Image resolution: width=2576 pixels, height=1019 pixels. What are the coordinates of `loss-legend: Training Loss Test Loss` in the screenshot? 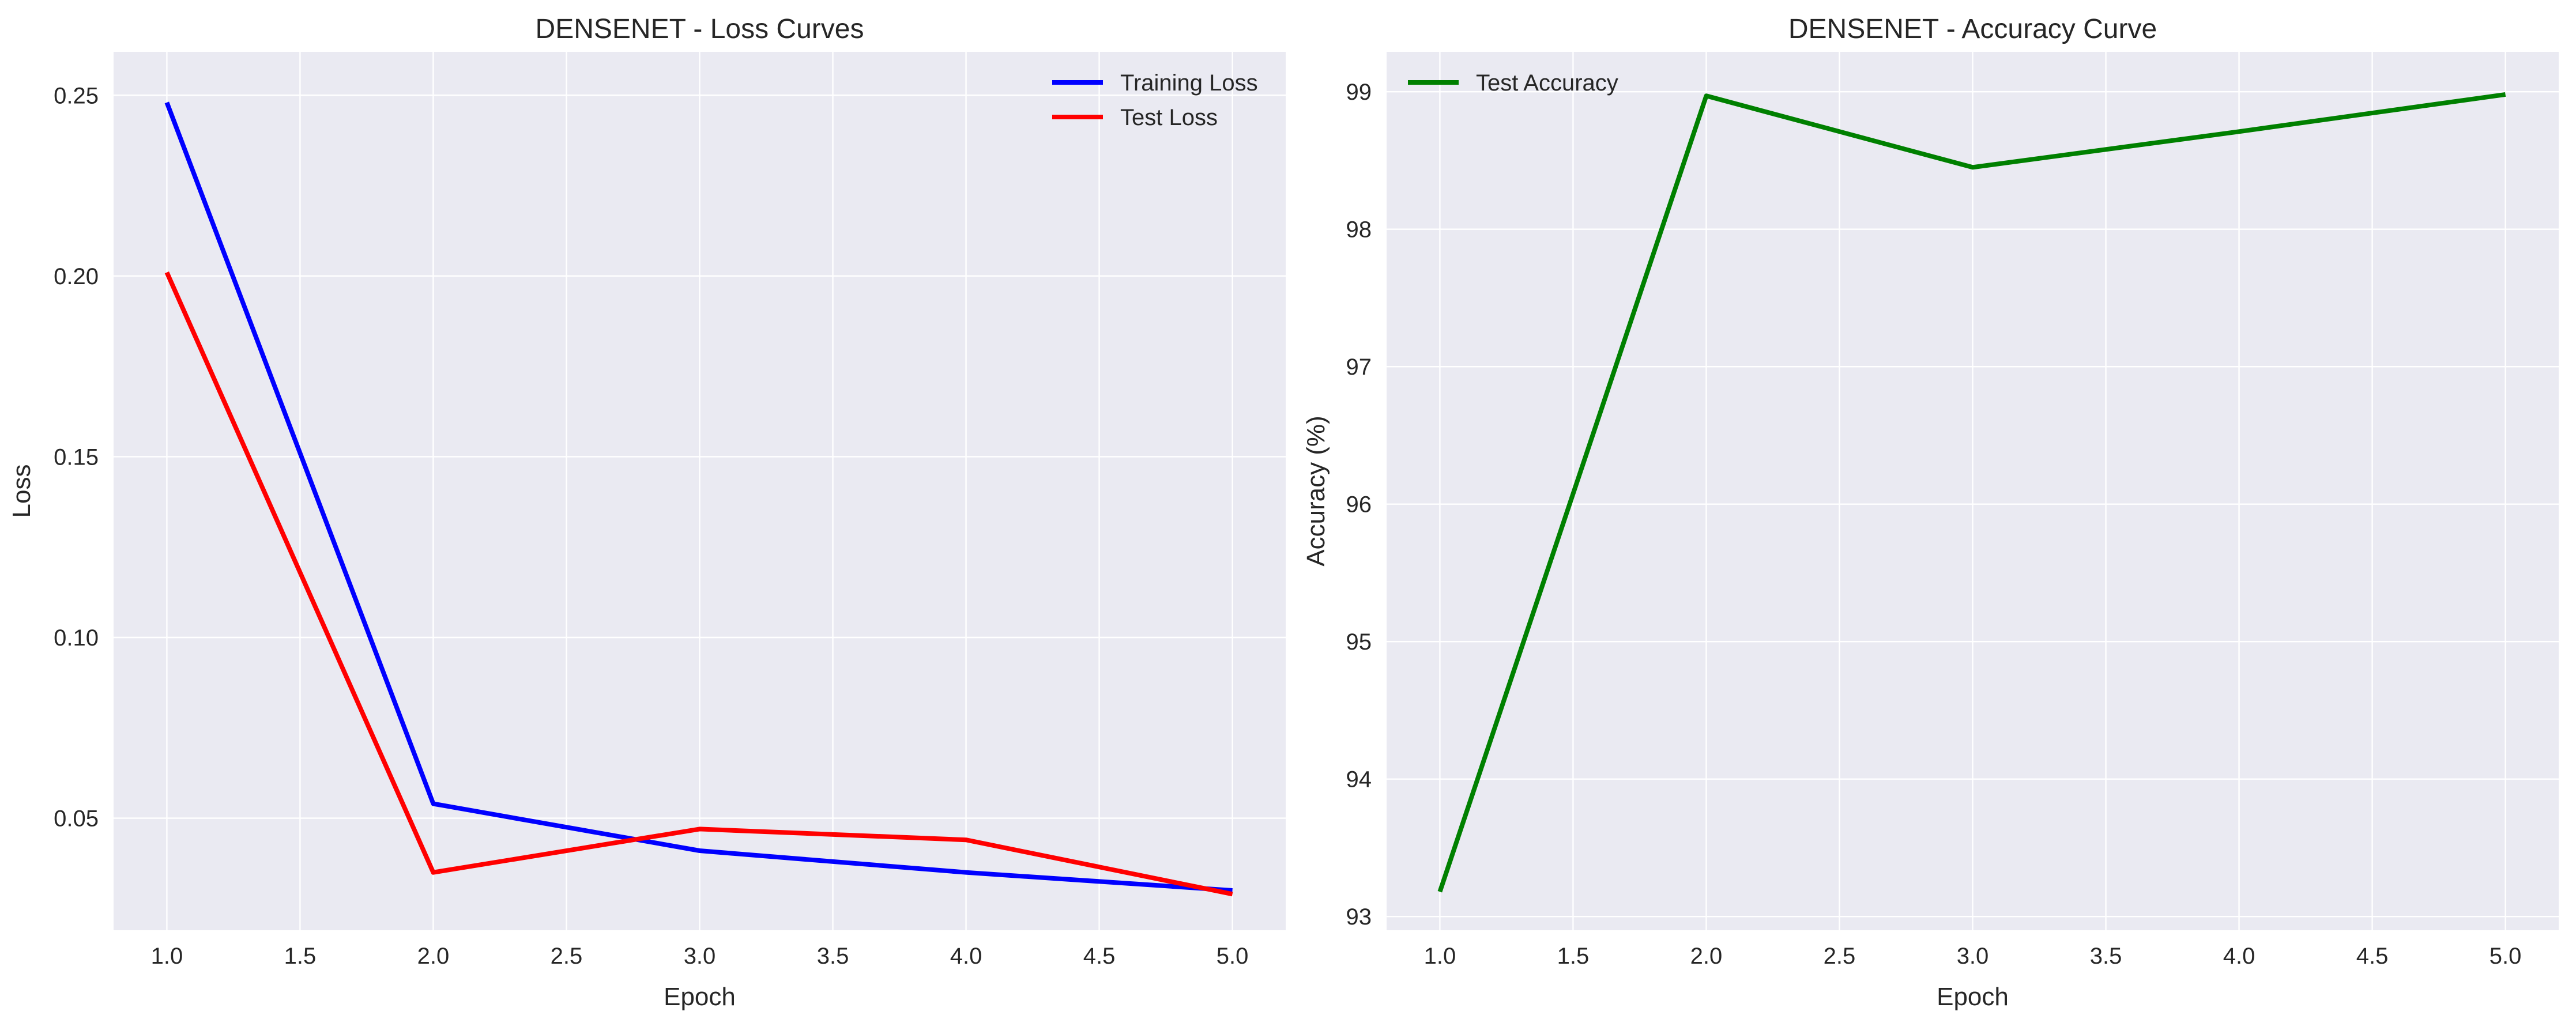 It's located at (1155, 100).